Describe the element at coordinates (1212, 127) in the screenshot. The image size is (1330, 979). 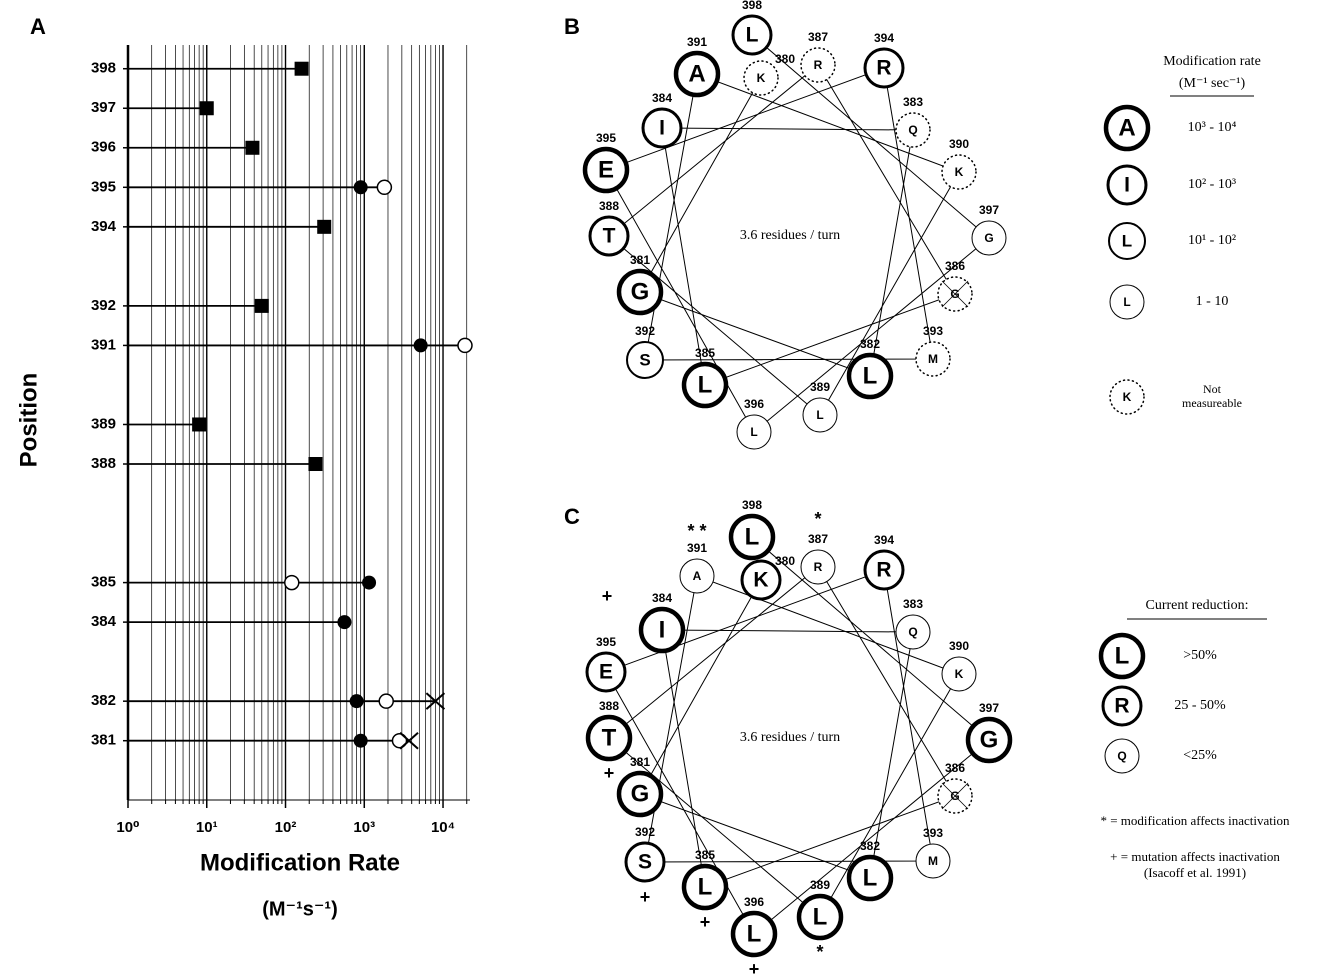
I see `legend-label: 10³ - 10⁴` at that location.